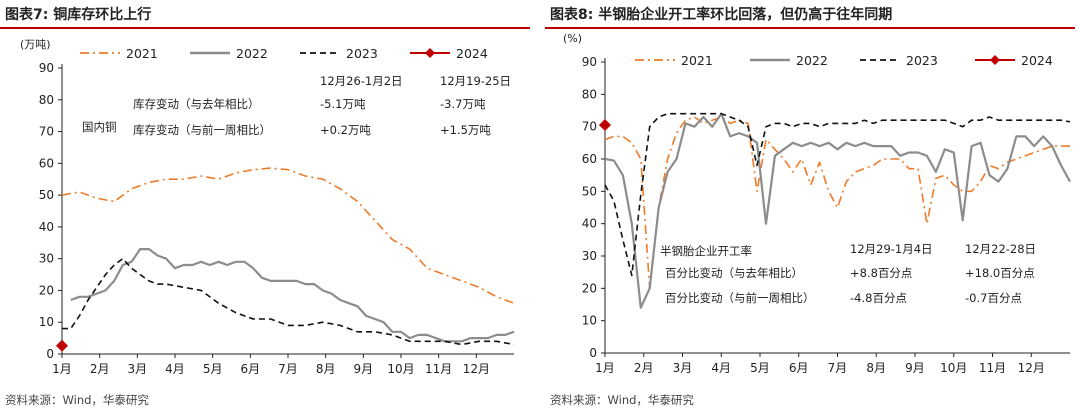 This screenshot has width=1080, height=413. Describe the element at coordinates (463, 104) in the screenshot. I see `annotation-value: -3.7万吨` at that location.